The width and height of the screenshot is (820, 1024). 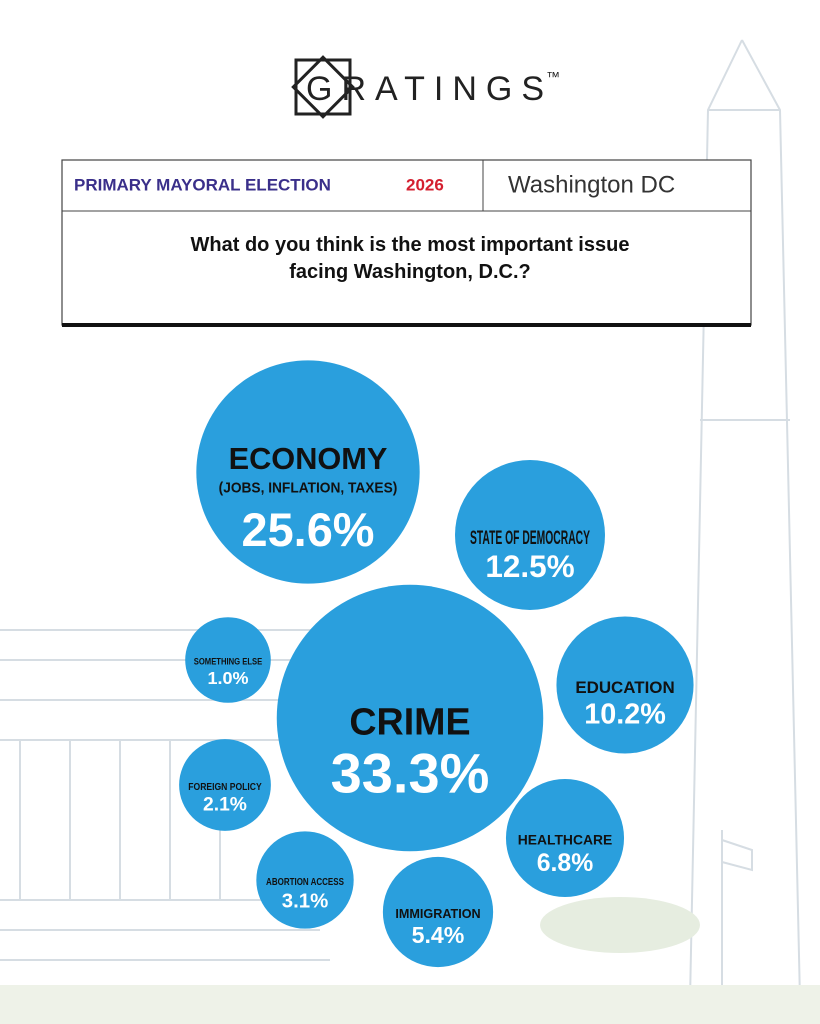 I want to click on bubble-value: 1.0%, so click(x=228, y=678).